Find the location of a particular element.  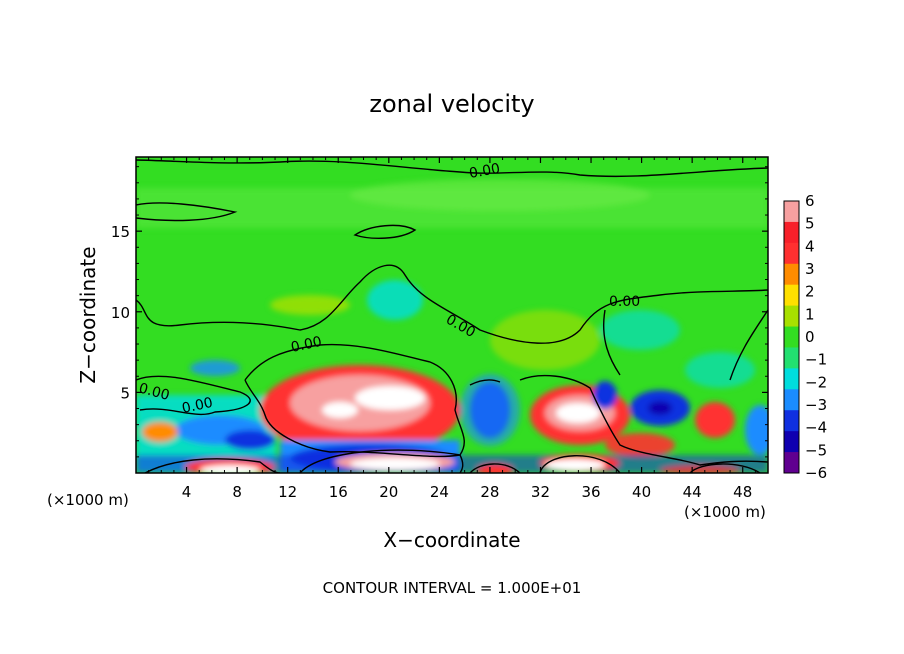

colorbar-frame is located at coordinates (791, 337).